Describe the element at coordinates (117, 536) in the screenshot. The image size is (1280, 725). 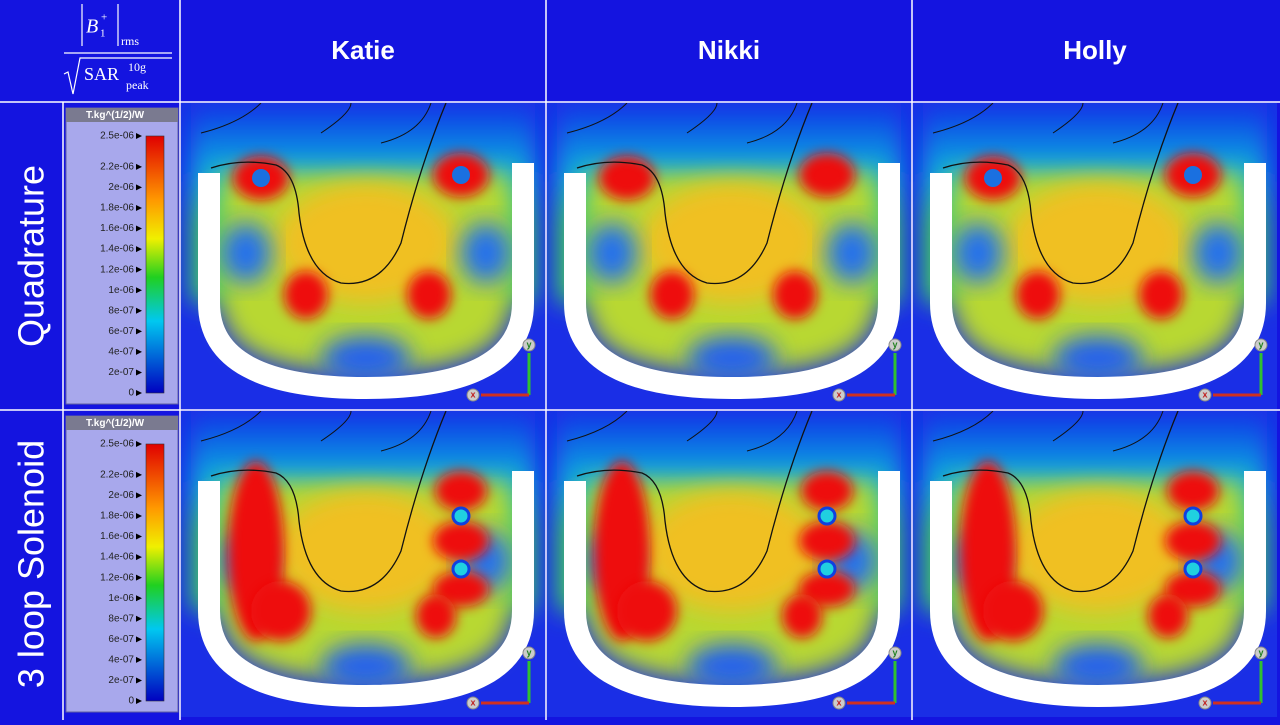
I see `legend-tick-label: 1.6e-06` at that location.